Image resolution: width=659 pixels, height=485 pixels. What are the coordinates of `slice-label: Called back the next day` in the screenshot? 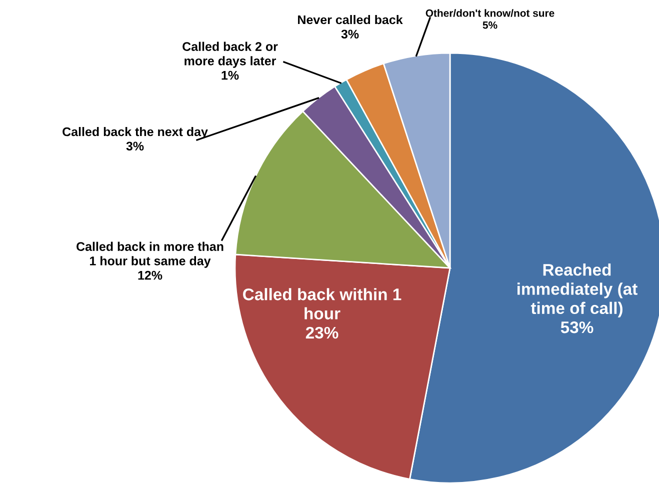 It's located at (135, 132).